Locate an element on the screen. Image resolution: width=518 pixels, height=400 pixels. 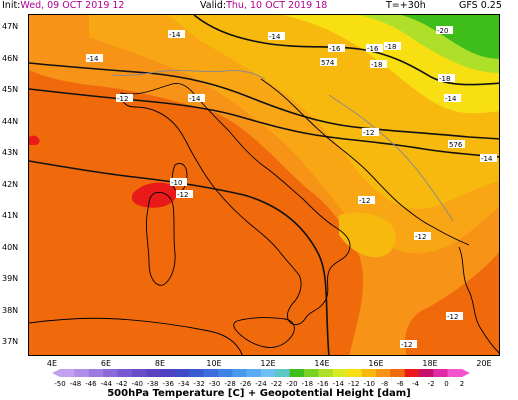
colorbar-tick-label: -8 is located at coordinates (384, 384).